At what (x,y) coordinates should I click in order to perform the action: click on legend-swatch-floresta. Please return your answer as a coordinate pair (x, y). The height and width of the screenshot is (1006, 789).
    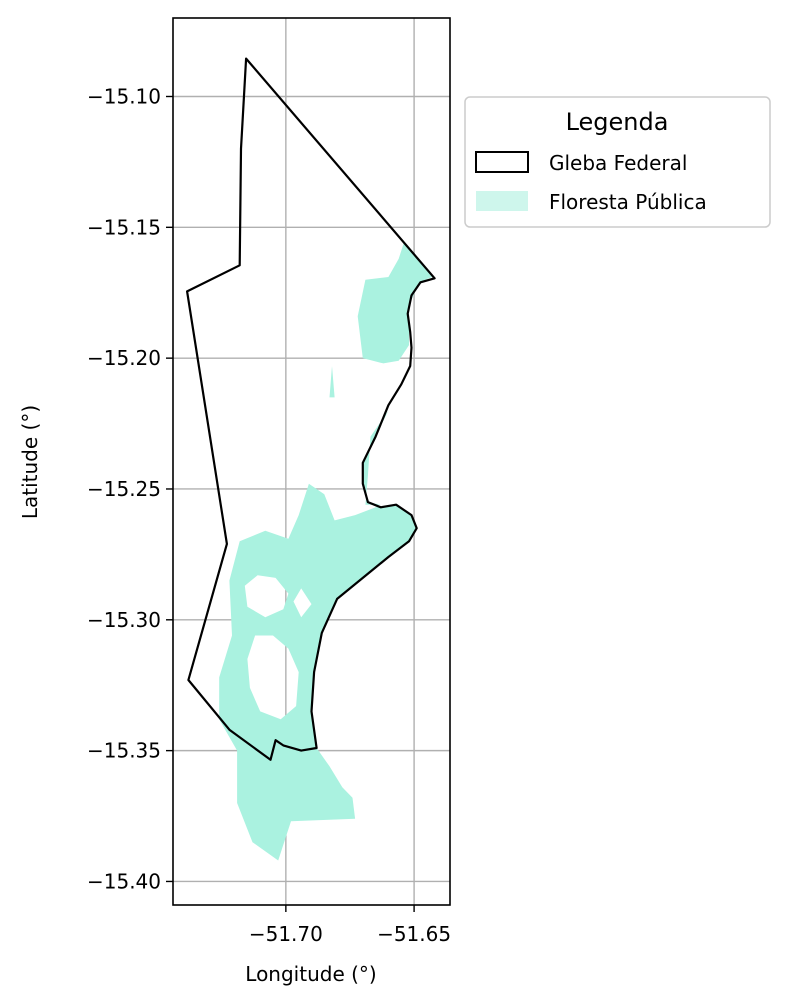
    Looking at the image, I should click on (502, 201).